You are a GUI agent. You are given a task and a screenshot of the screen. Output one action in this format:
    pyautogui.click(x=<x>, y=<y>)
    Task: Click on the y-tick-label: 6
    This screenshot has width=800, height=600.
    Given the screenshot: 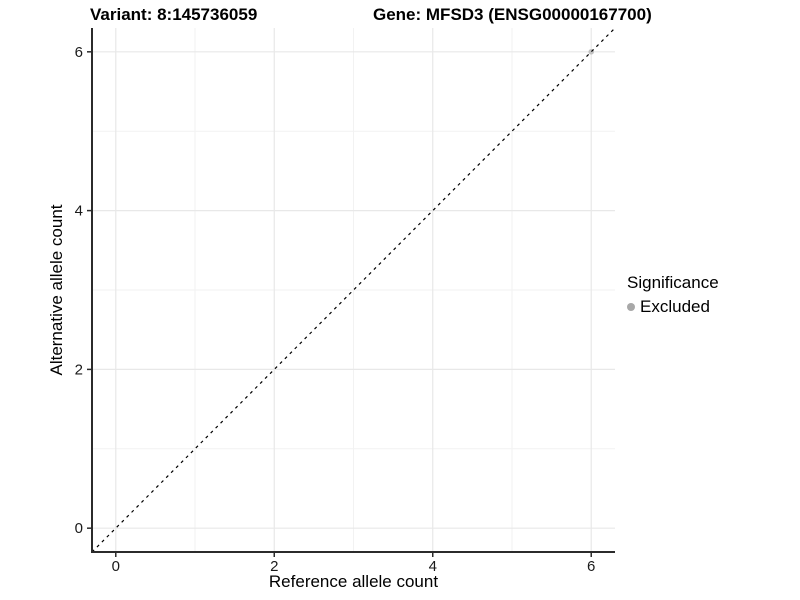 What is the action you would take?
    pyautogui.click(x=79, y=52)
    